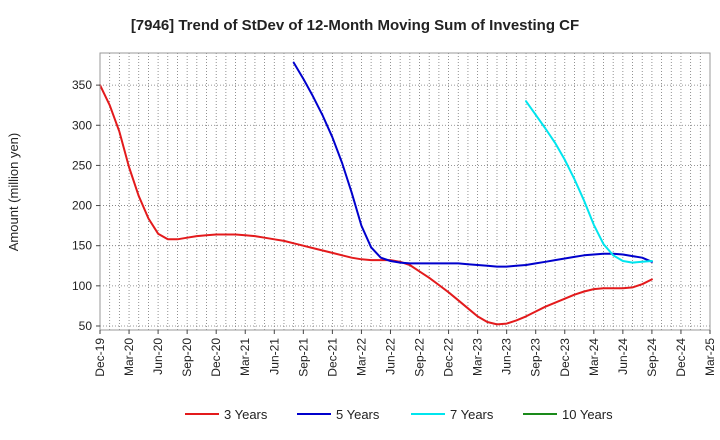 This screenshot has width=720, height=440. What do you see at coordinates (565, 357) in the screenshot?
I see `x-tick-label: Dec-23` at bounding box center [565, 357].